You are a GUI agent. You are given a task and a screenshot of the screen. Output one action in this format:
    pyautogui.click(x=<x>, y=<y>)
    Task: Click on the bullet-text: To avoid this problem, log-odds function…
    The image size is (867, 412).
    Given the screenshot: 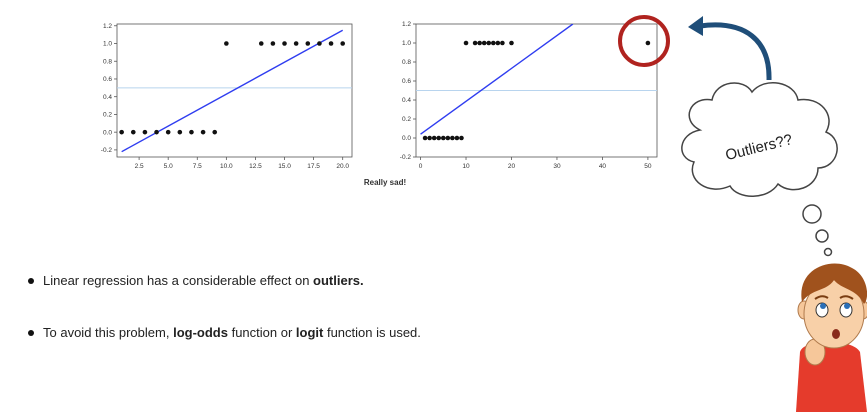 What is the action you would take?
    pyautogui.click(x=232, y=332)
    